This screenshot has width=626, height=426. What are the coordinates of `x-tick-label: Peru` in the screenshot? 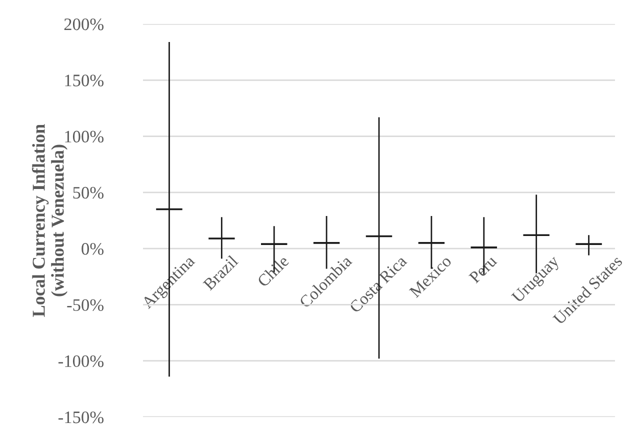 It's located at (483, 269).